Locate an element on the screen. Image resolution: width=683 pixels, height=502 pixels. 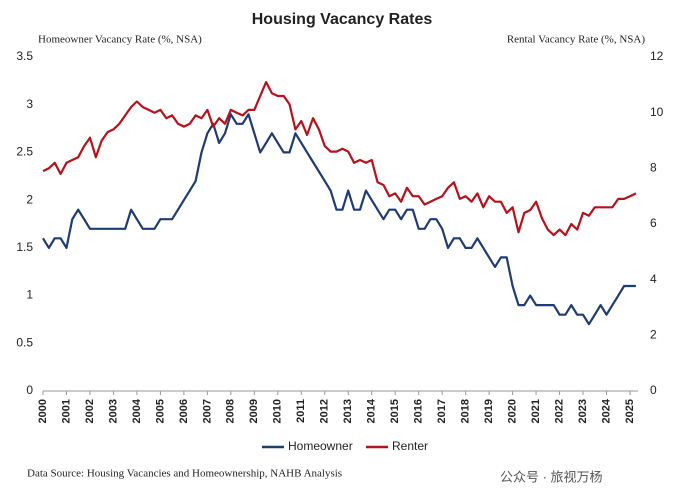
x-tick-label: 2014 is located at coordinates (372, 410).